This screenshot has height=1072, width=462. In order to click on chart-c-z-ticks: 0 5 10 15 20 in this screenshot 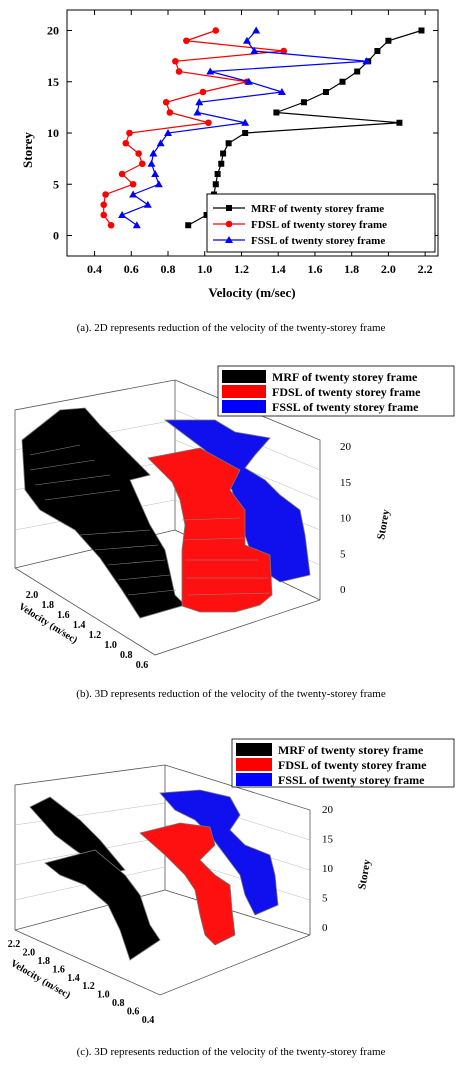, I will do `click(328, 869)`.